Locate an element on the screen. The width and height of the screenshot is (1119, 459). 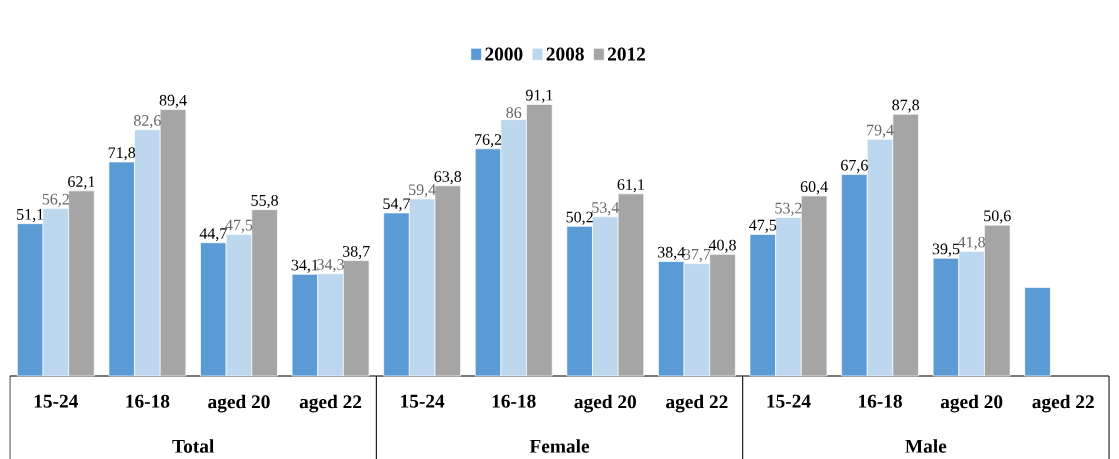
data-label: 39,5 is located at coordinates (946, 250).